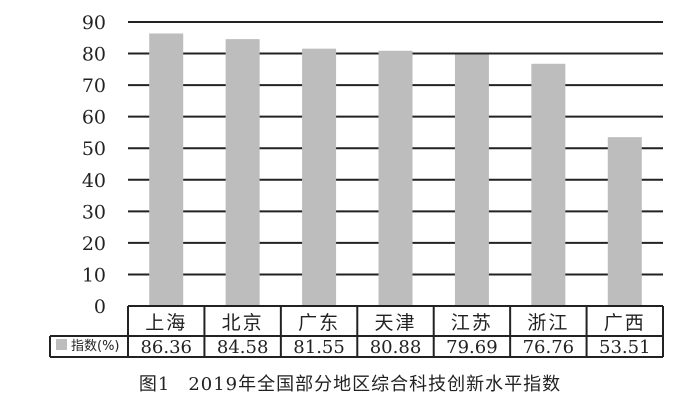  I want to click on category-label: 广东, so click(319, 323).